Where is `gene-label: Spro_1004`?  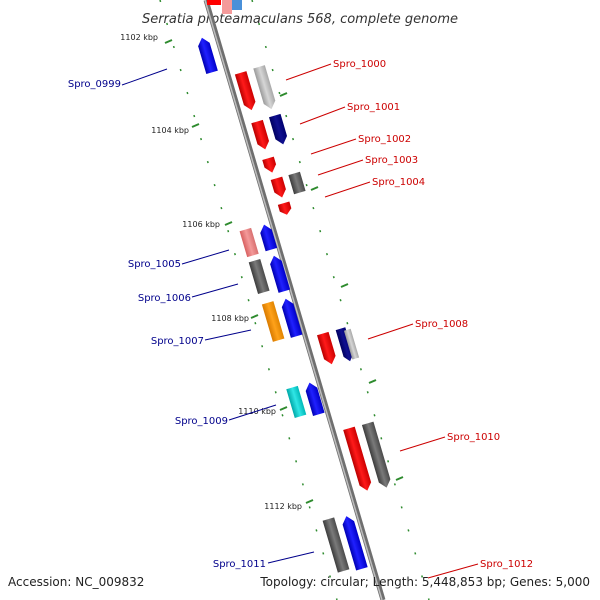
gene-label: Spro_1004 is located at coordinates (398, 182).